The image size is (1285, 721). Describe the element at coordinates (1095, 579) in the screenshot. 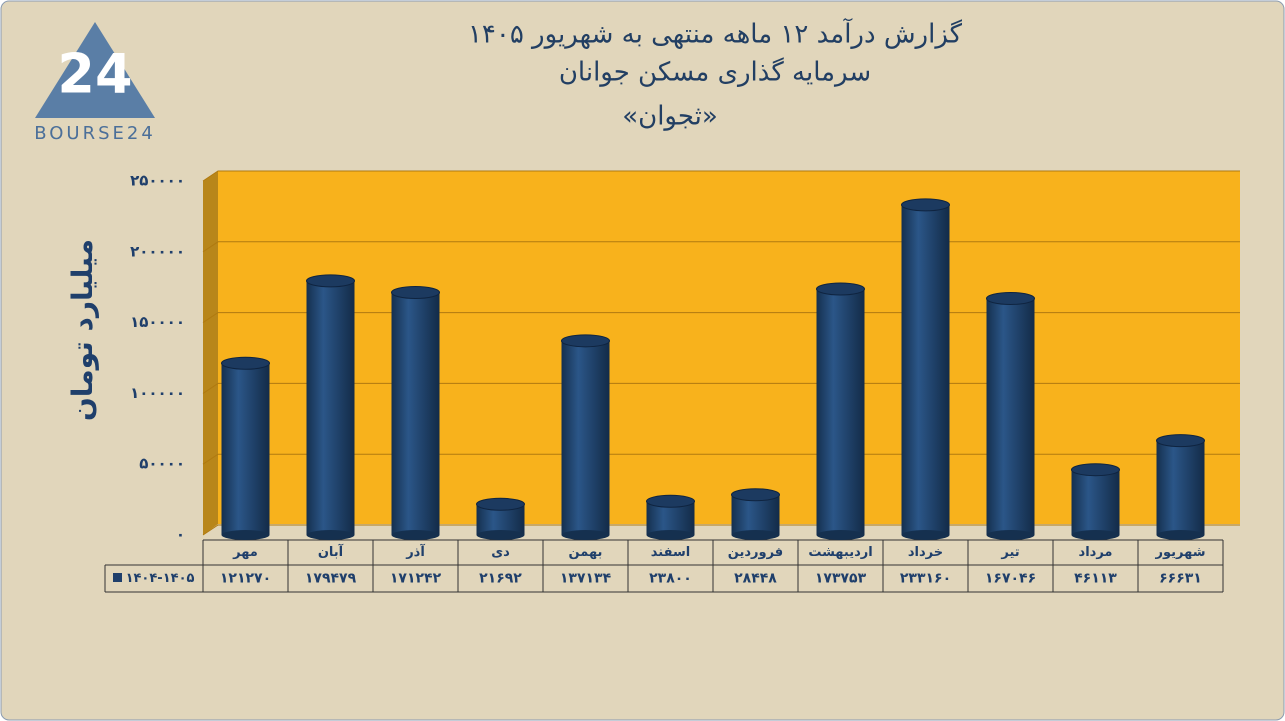

I see `data-label: ۴۶۱۱۳` at that location.